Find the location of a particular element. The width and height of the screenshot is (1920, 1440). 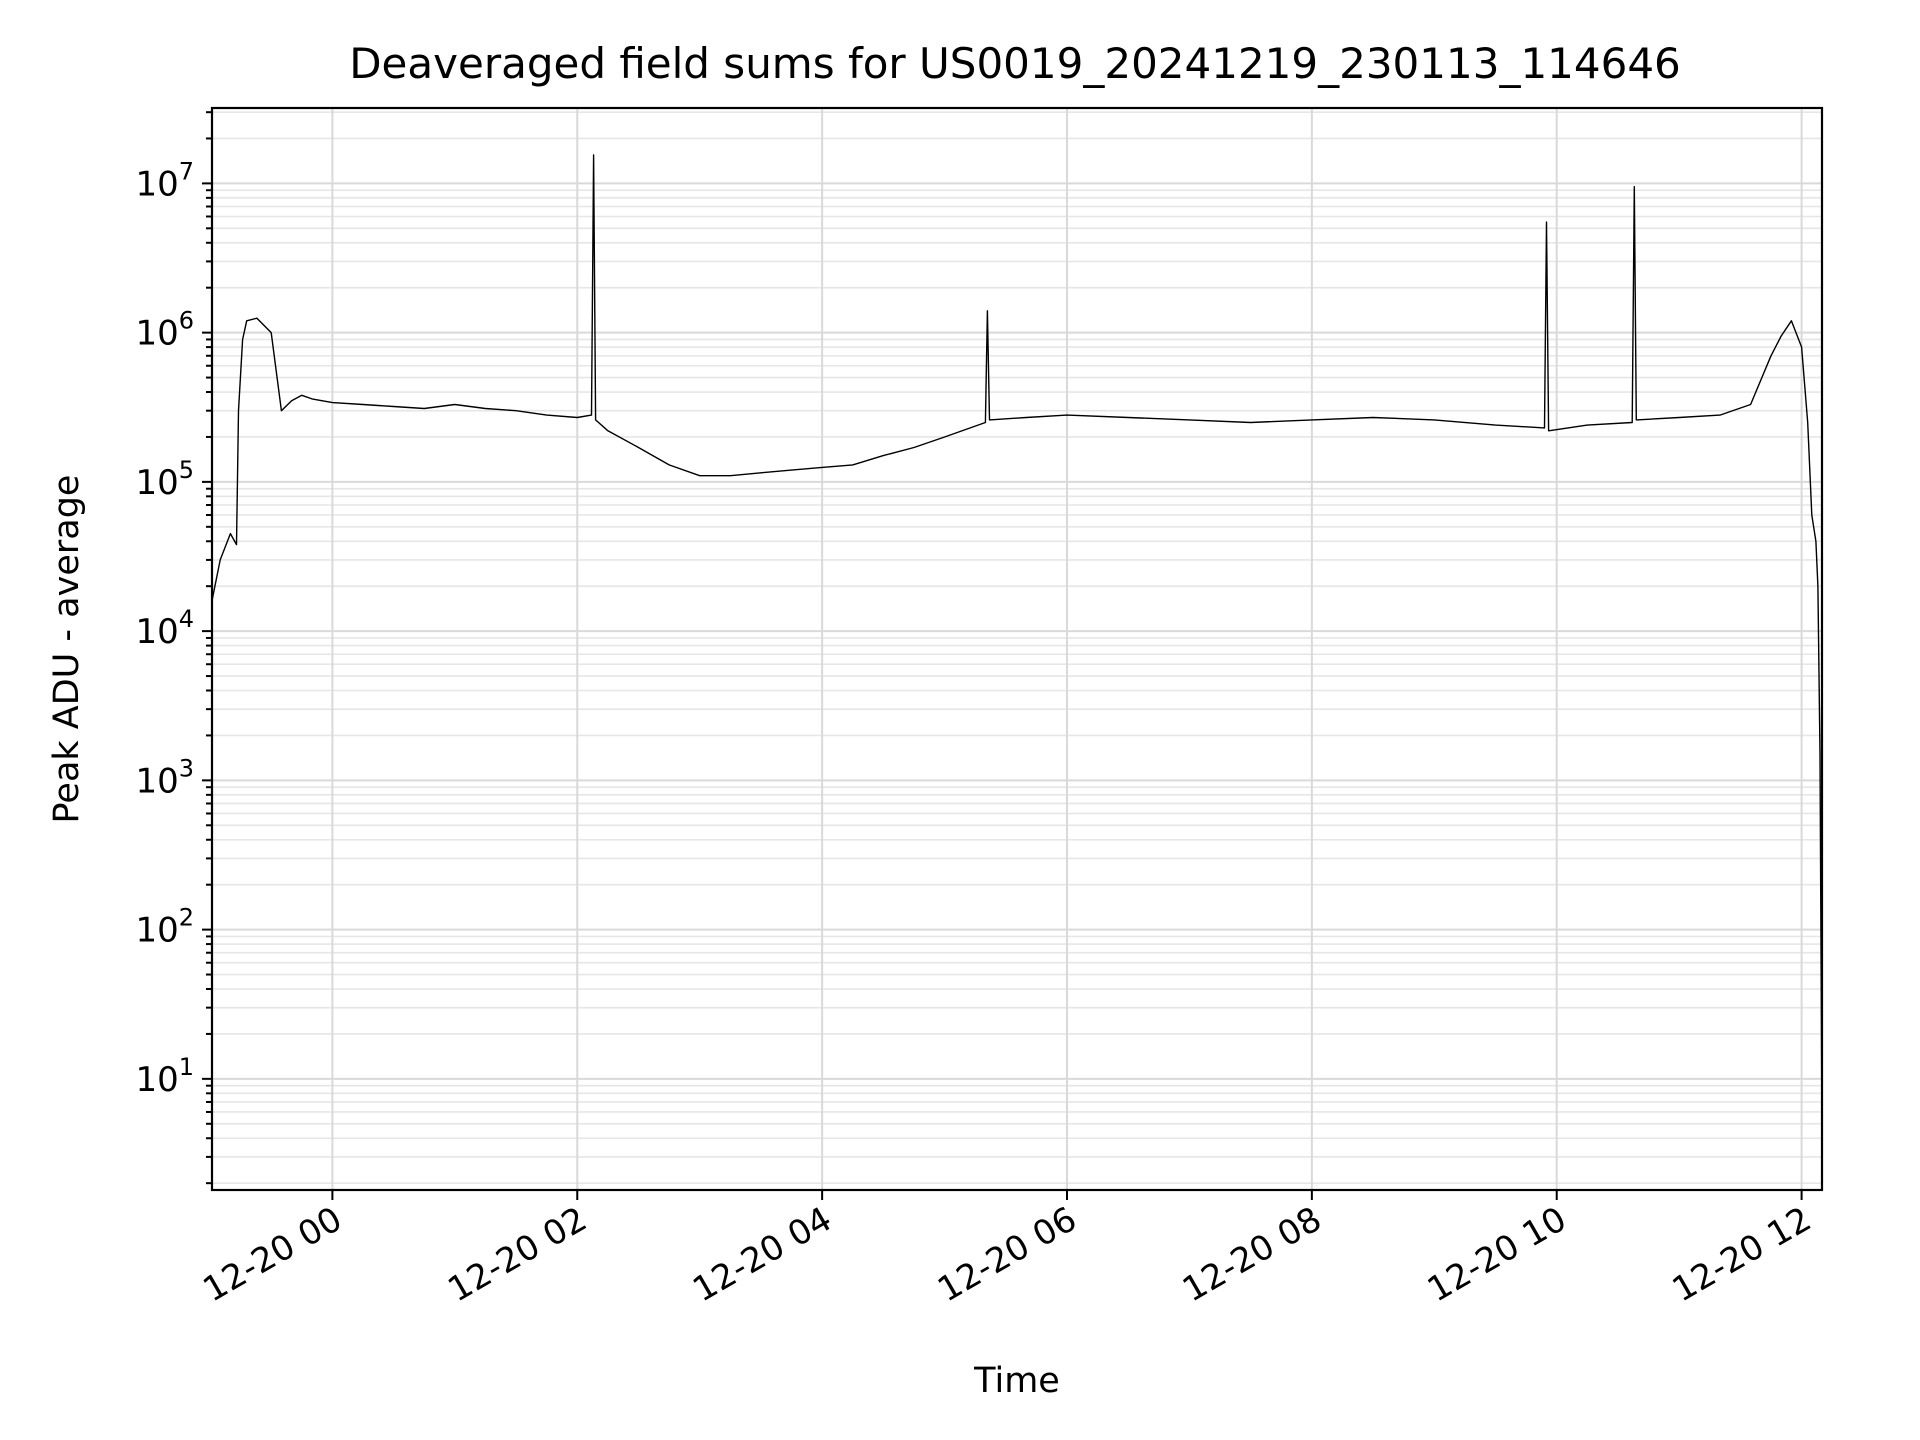

y-tick-label: 10² is located at coordinates (164, 927).